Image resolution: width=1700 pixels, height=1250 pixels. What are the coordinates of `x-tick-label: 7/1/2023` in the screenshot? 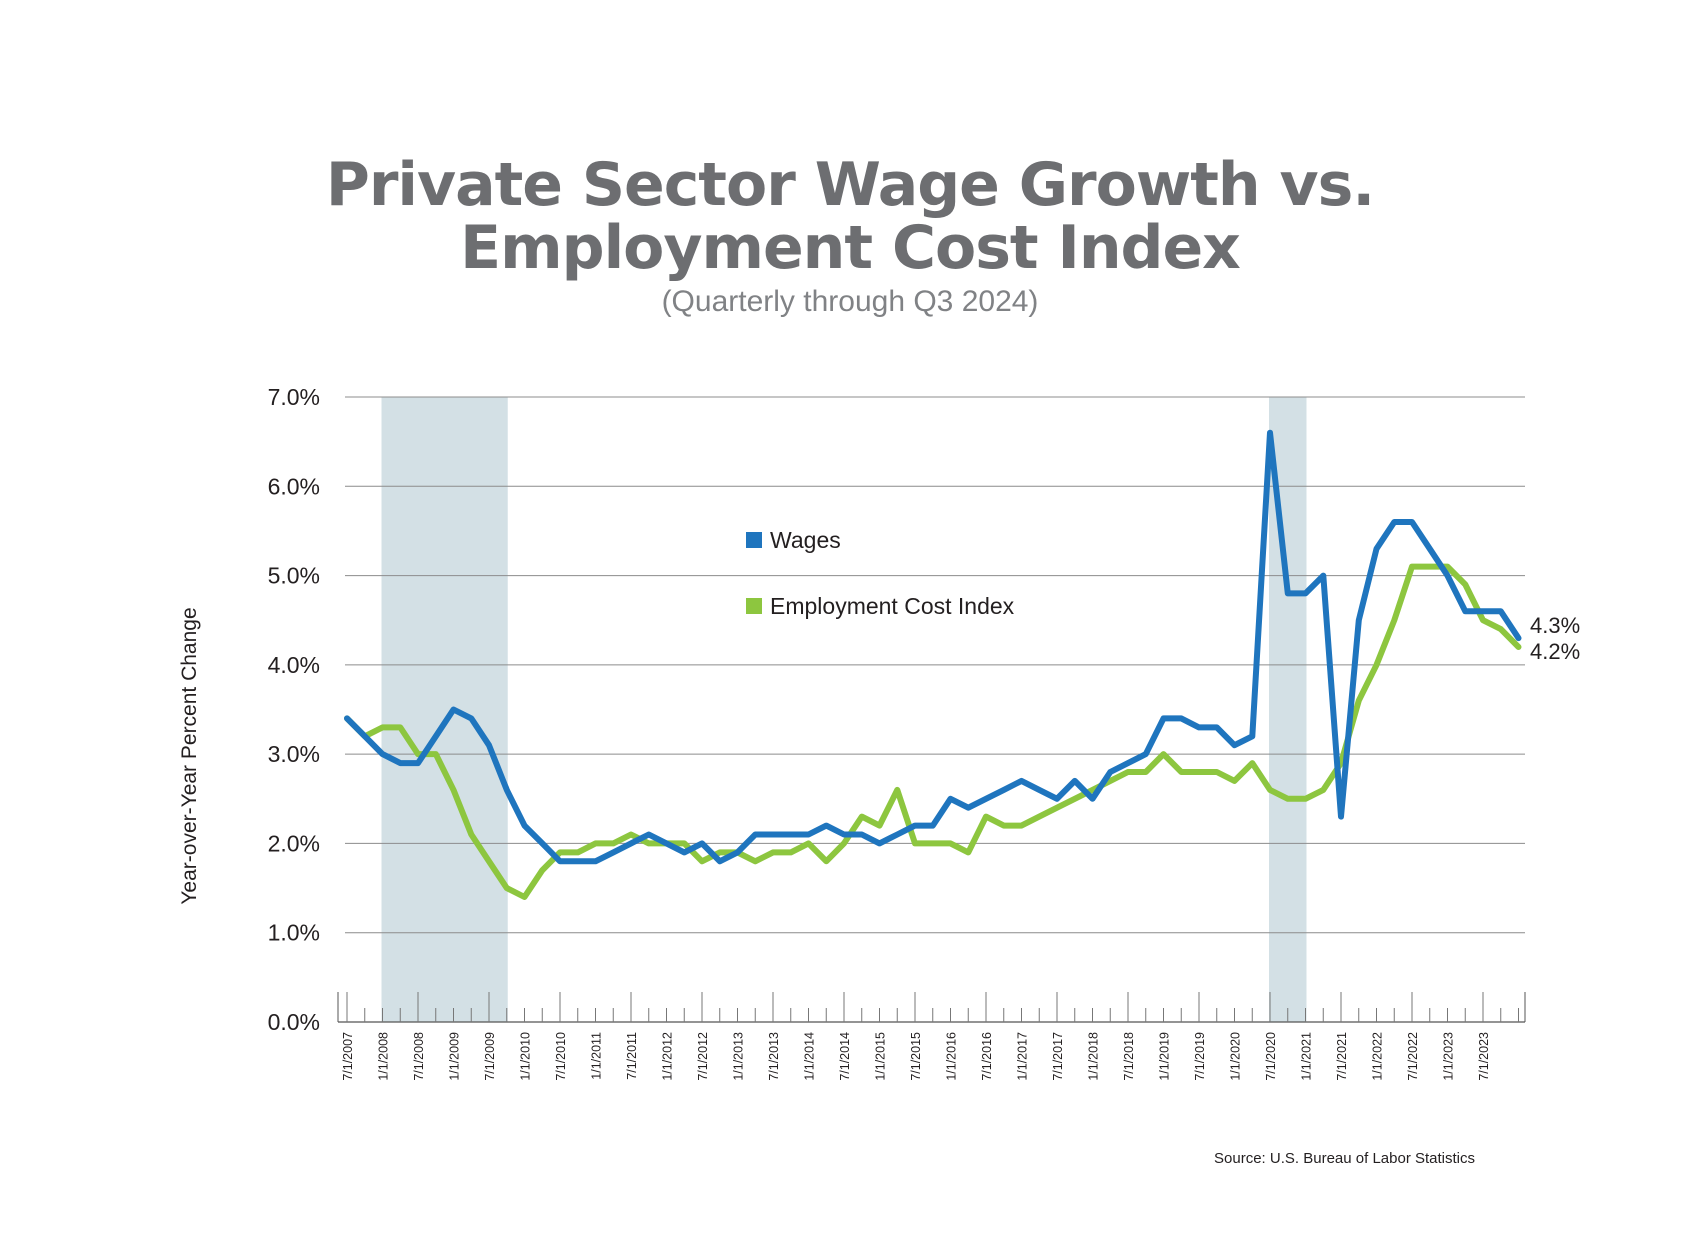 It's located at (1484, 1056).